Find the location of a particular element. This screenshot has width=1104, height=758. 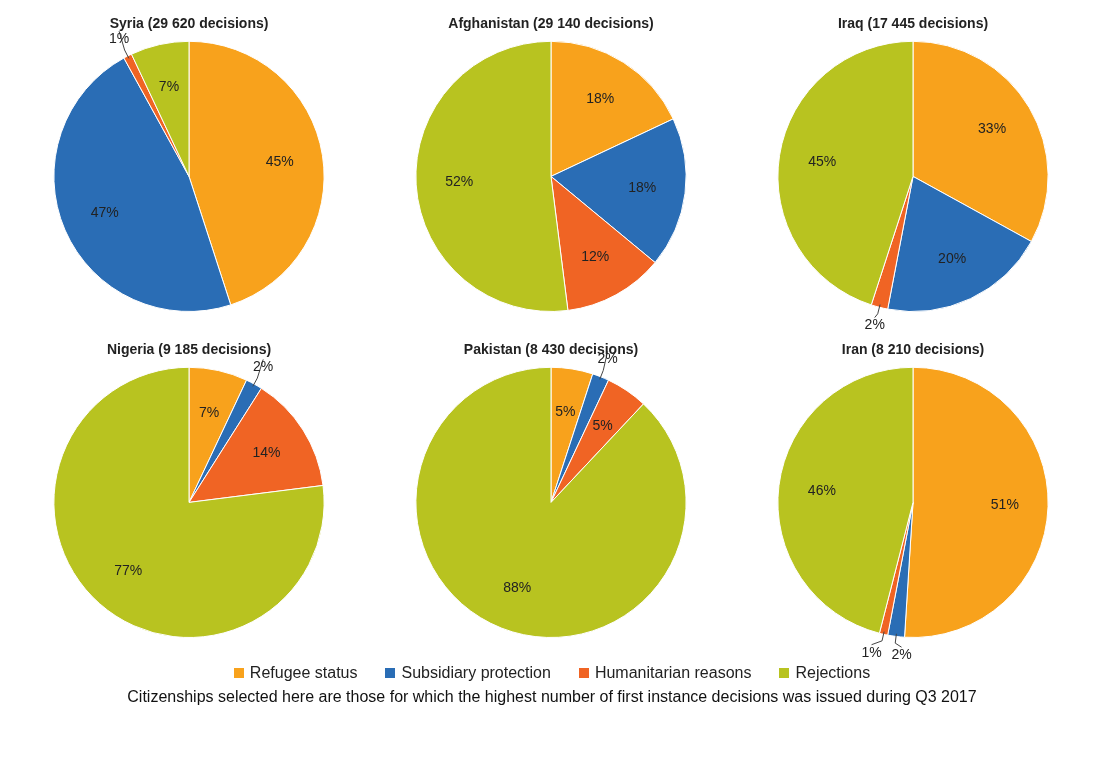

data-label: 14% is located at coordinates (266, 452).